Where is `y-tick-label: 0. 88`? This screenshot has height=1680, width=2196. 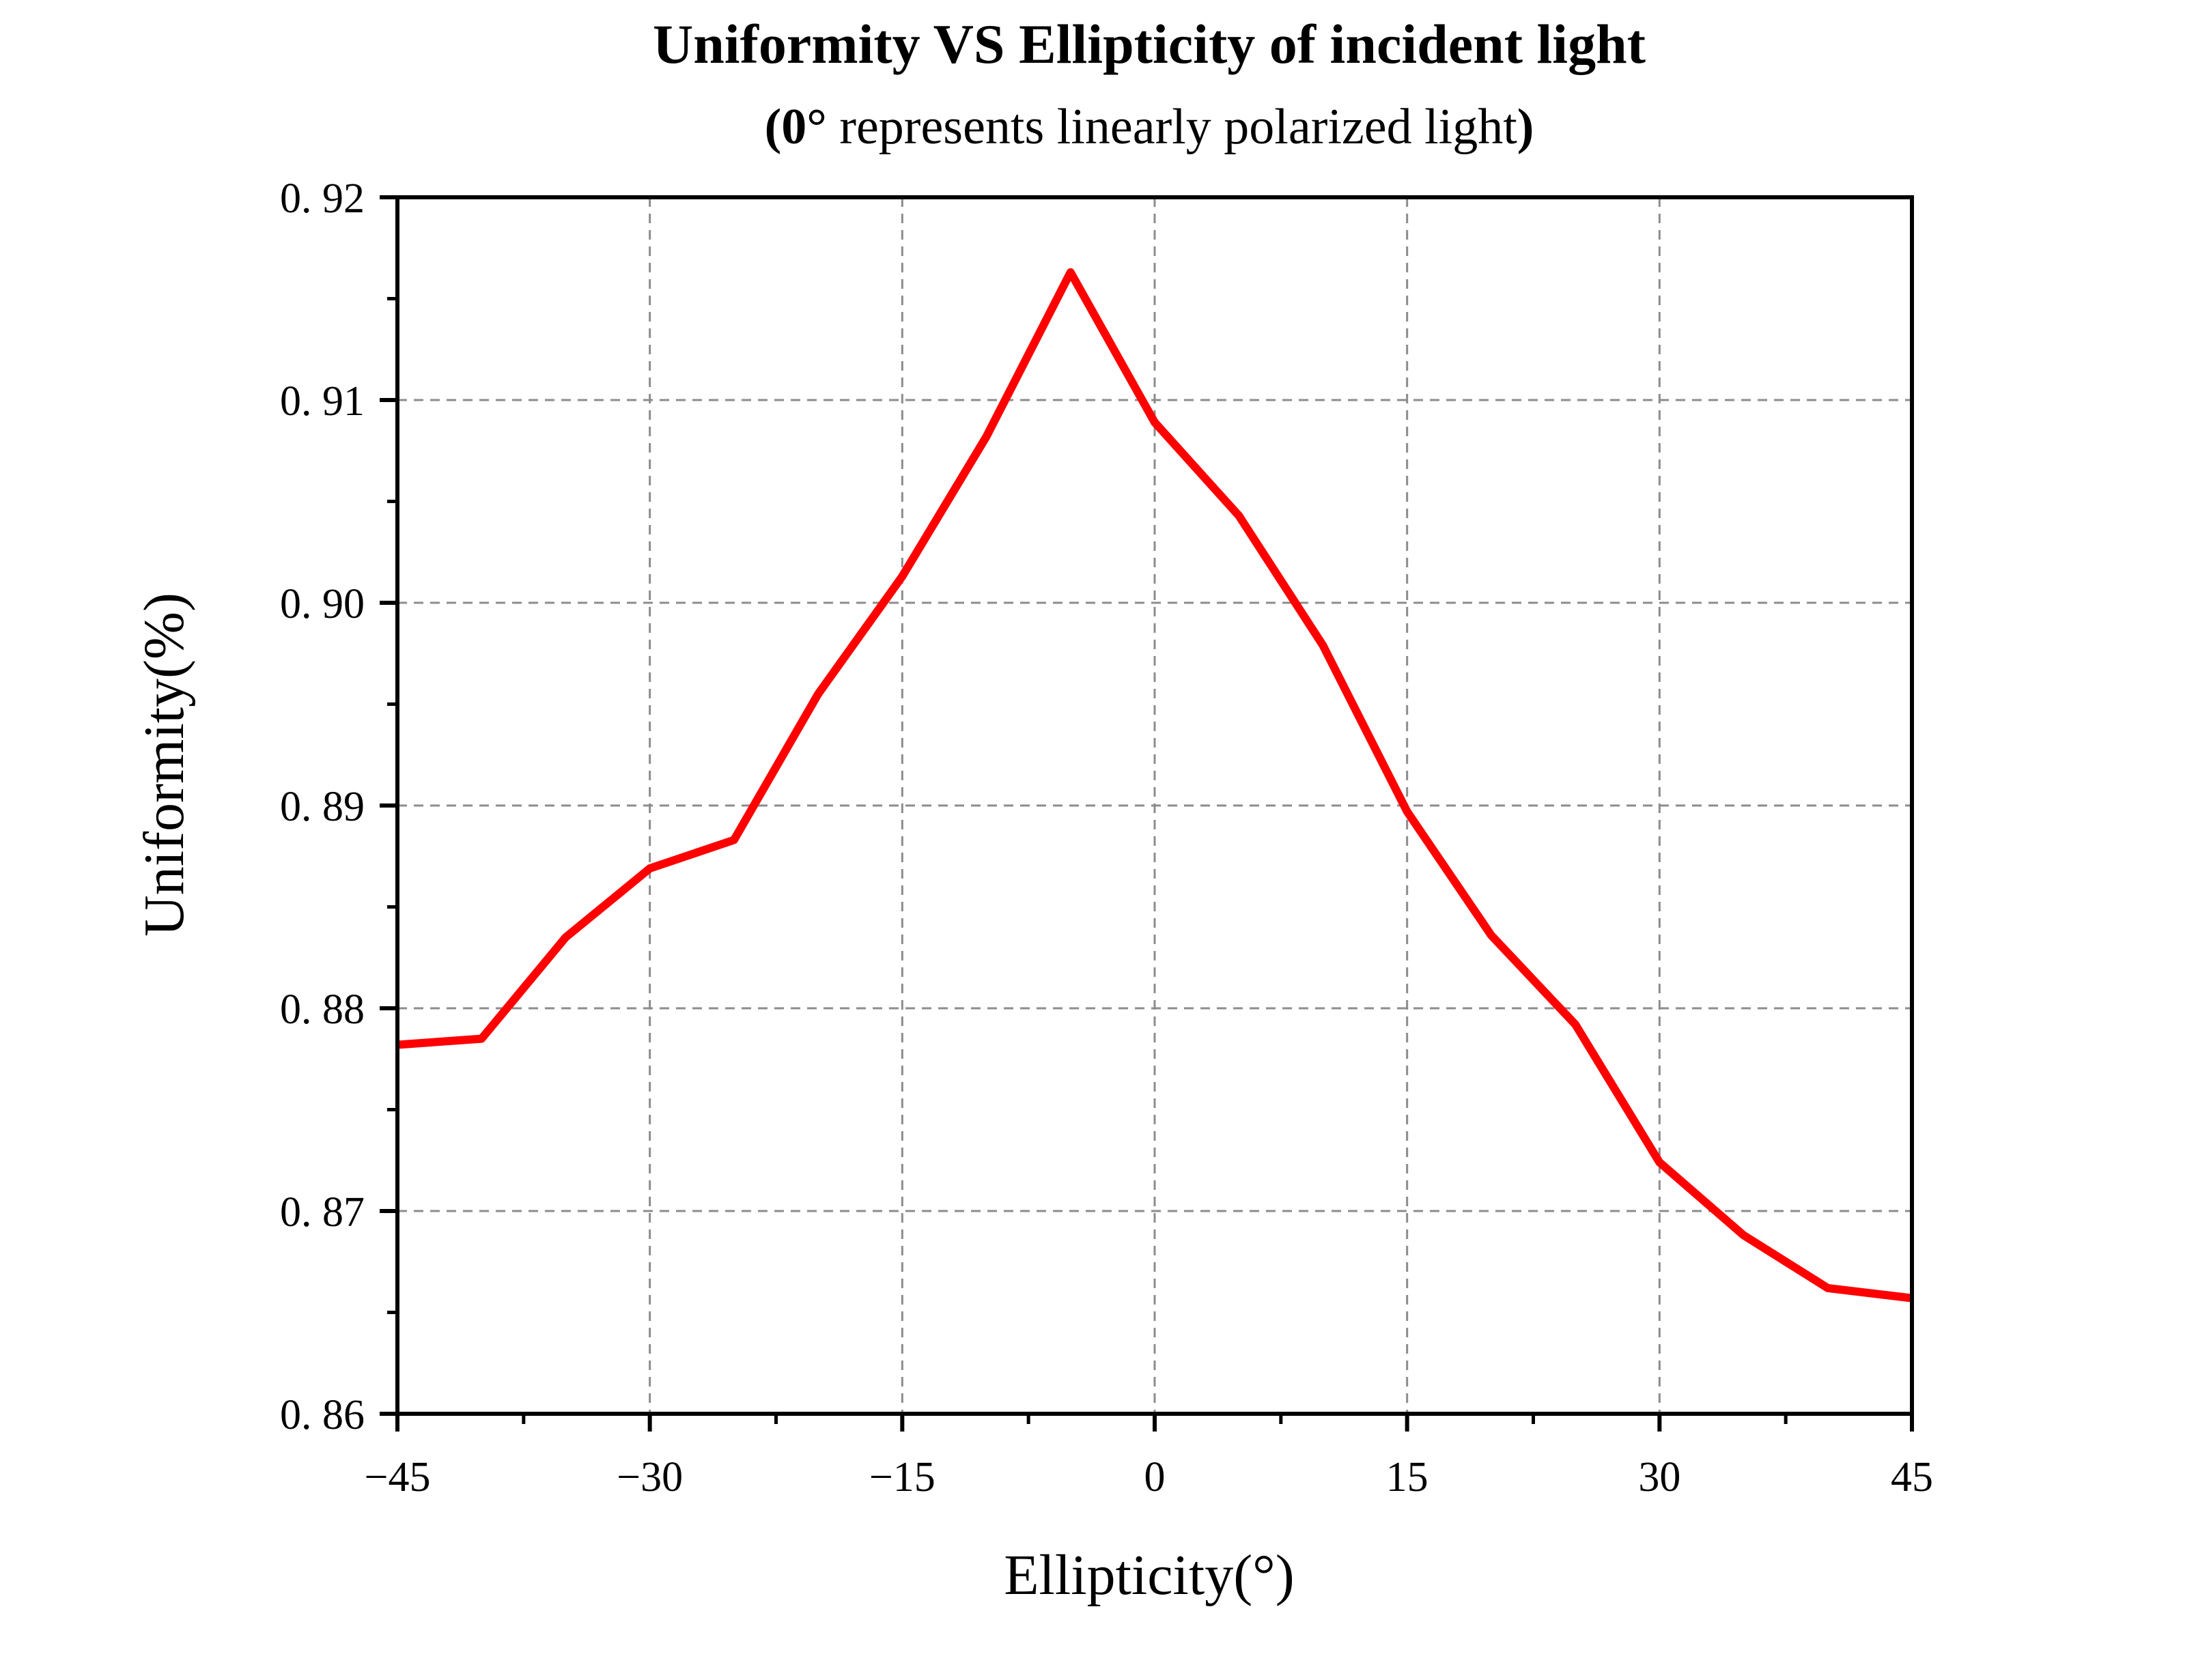
y-tick-label: 0. 88 is located at coordinates (323, 1009).